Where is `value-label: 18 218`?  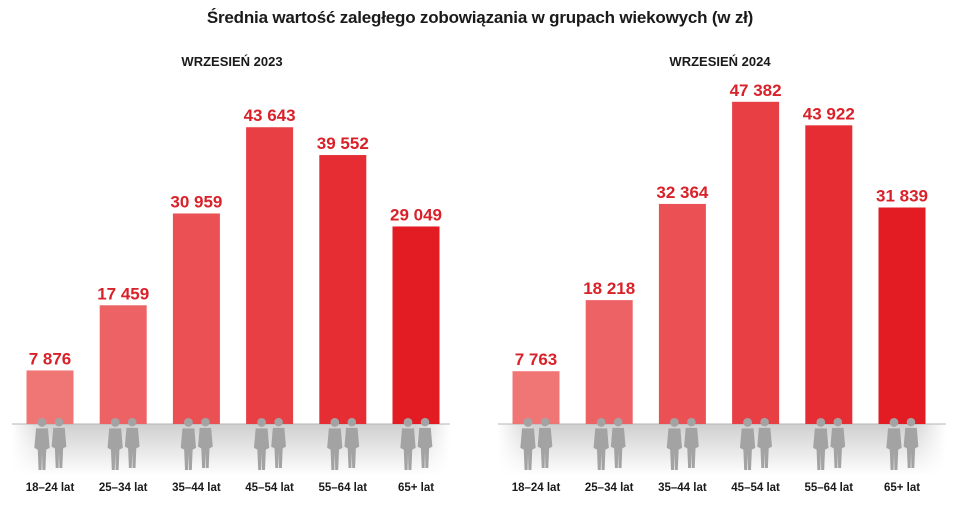 value-label: 18 218 is located at coordinates (609, 288).